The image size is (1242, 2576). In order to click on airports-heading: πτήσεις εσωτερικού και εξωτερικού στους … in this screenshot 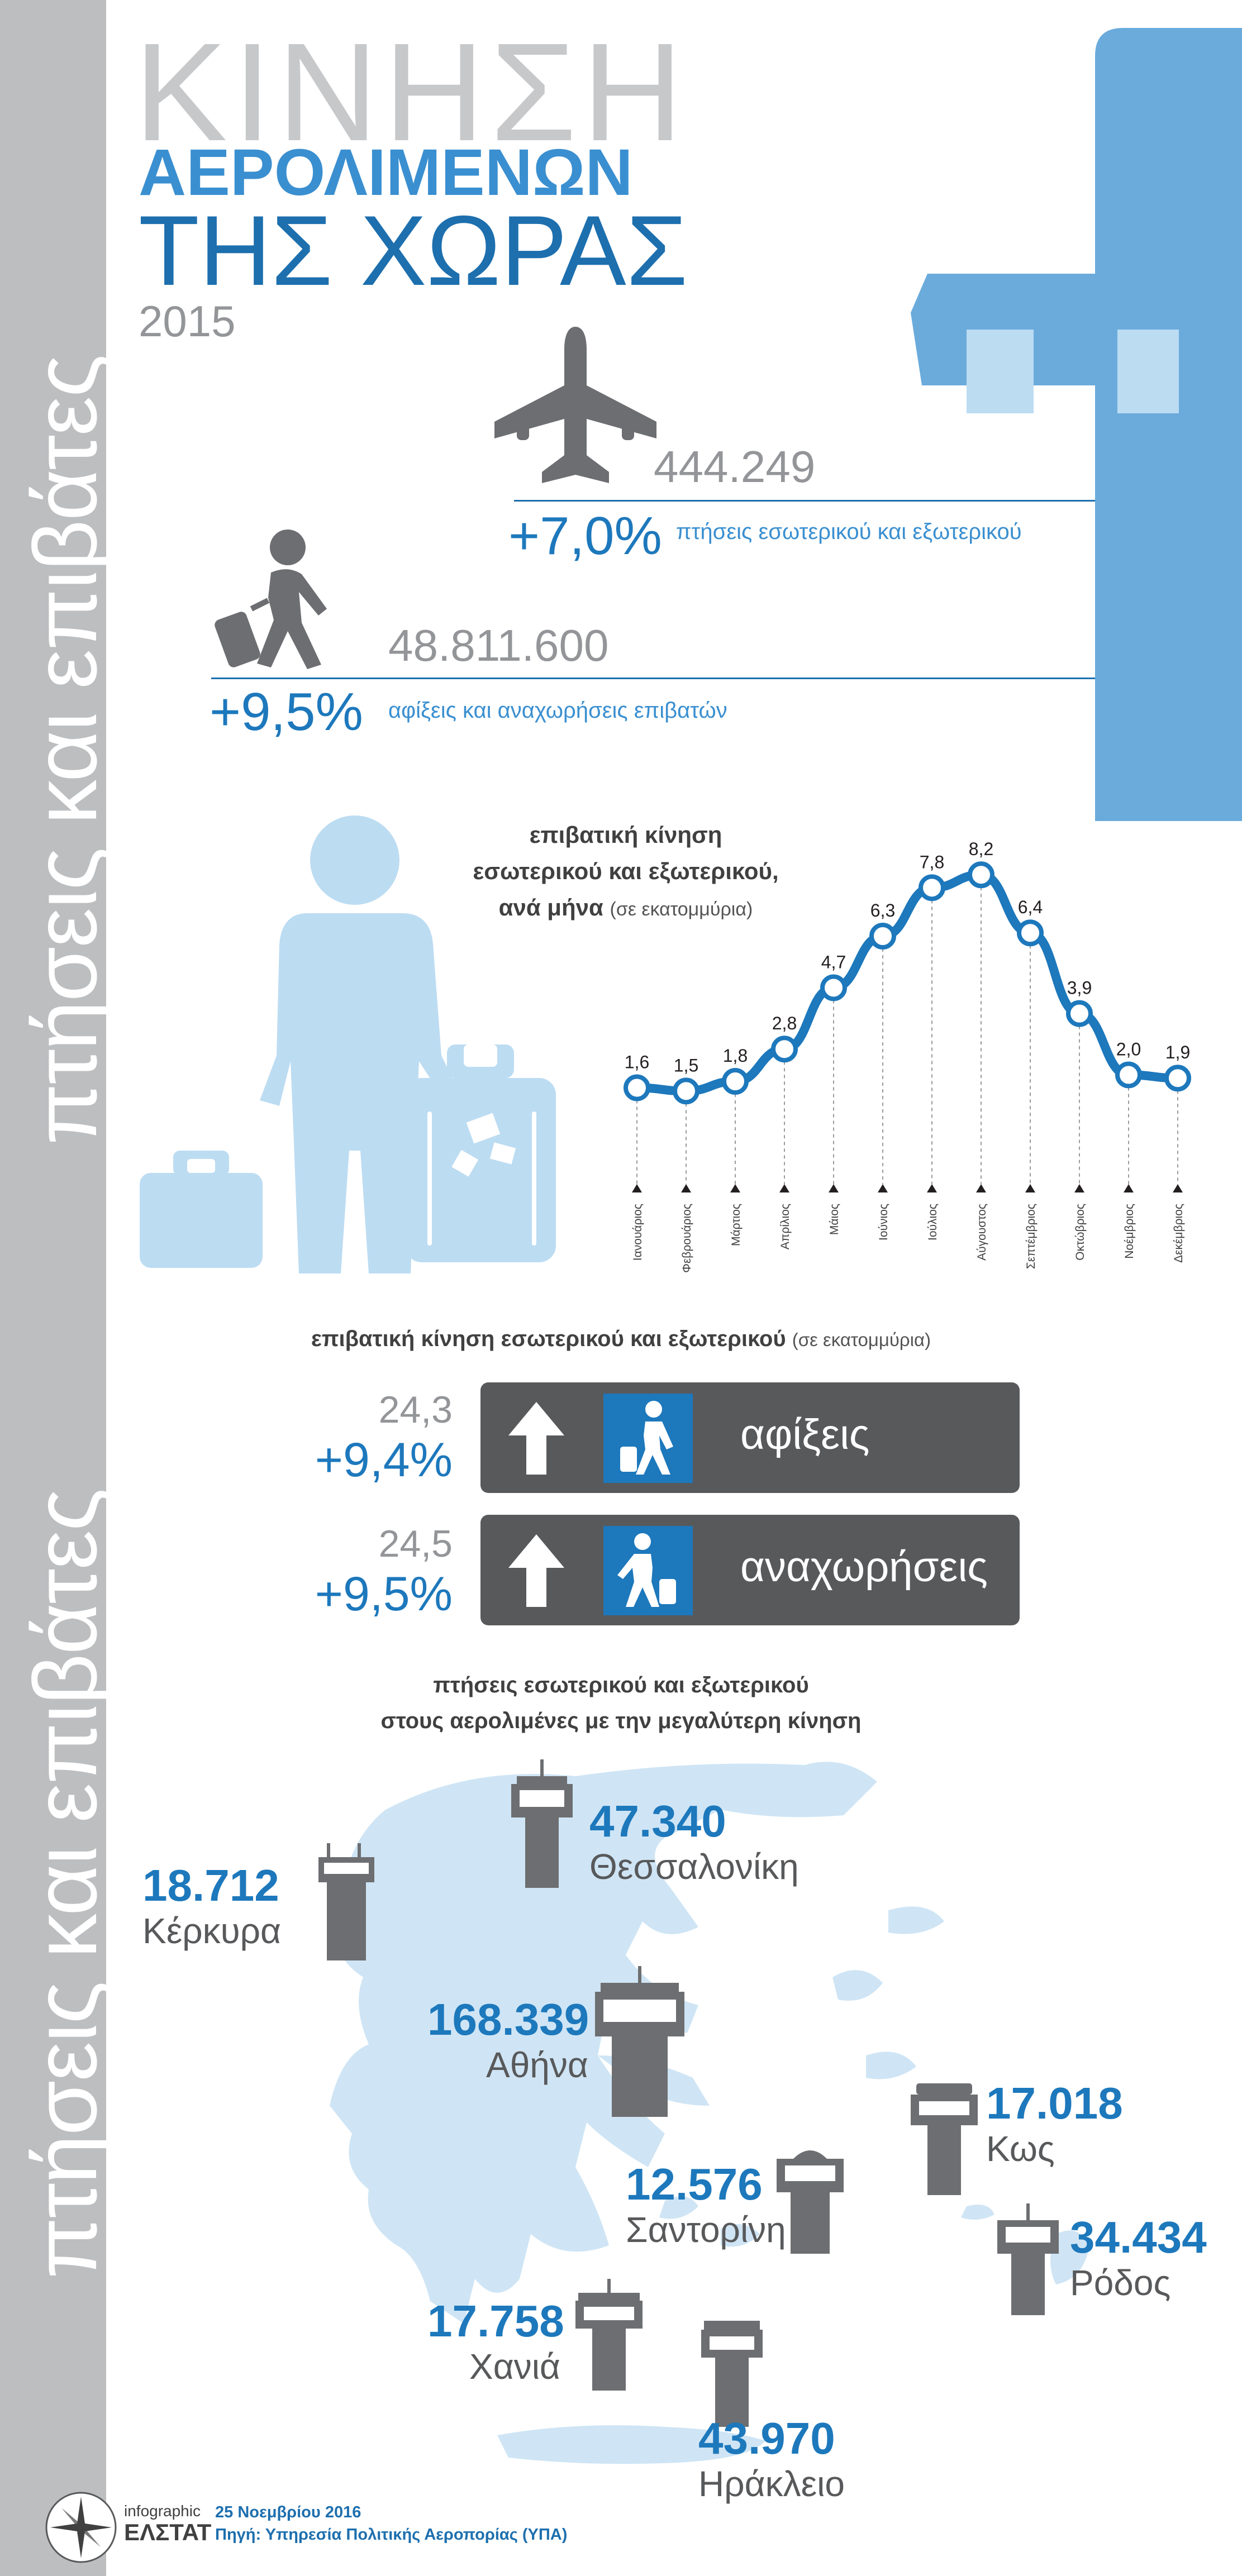, I will do `click(621, 1703)`.